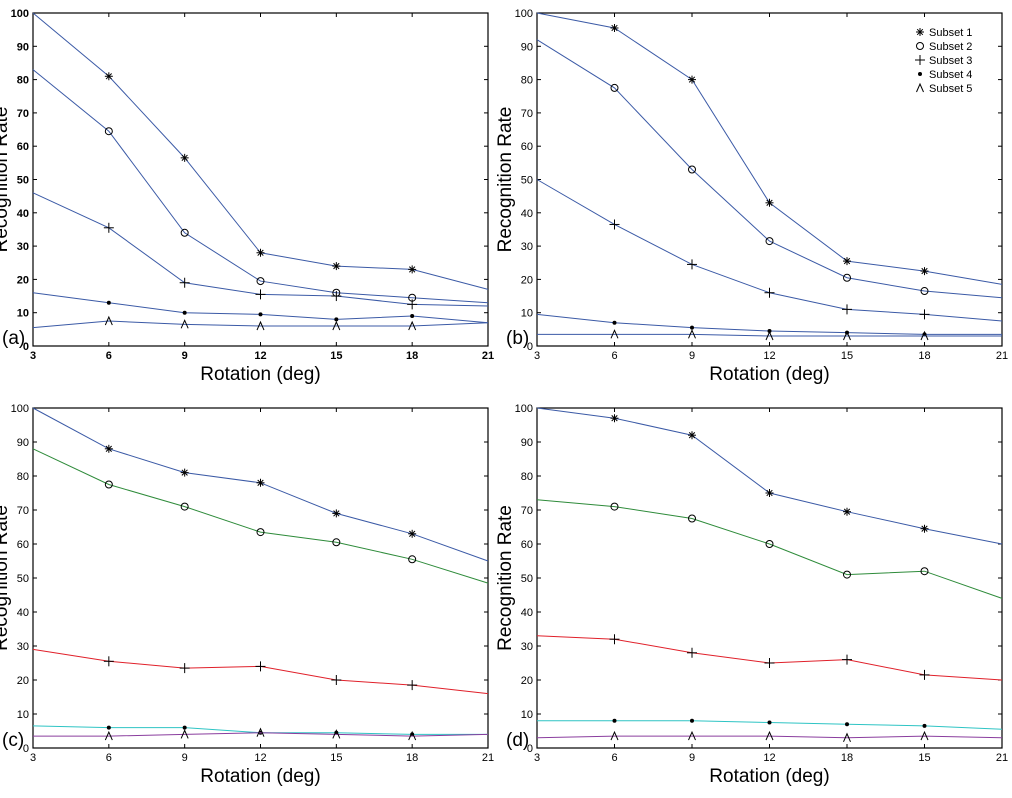 The image size is (1012, 798). Describe the element at coordinates (488, 356) in the screenshot. I see `x-tick-label: 21` at that location.